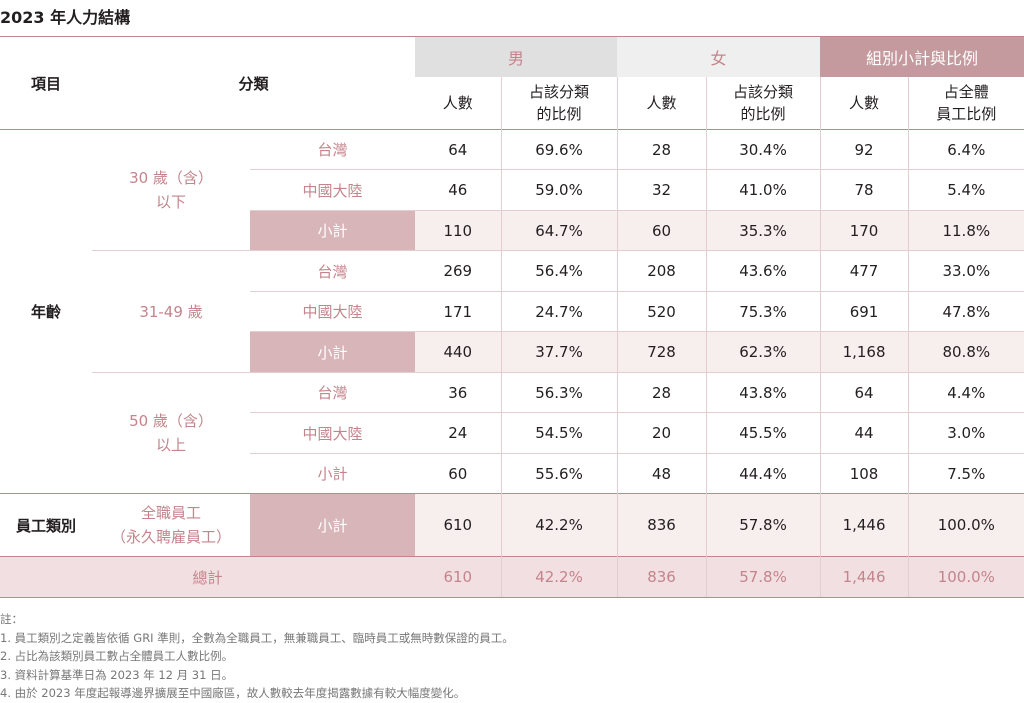  What do you see at coordinates (171, 190) in the screenshot?
I see `age-group-label: 30 歲（含） 以下` at bounding box center [171, 190].